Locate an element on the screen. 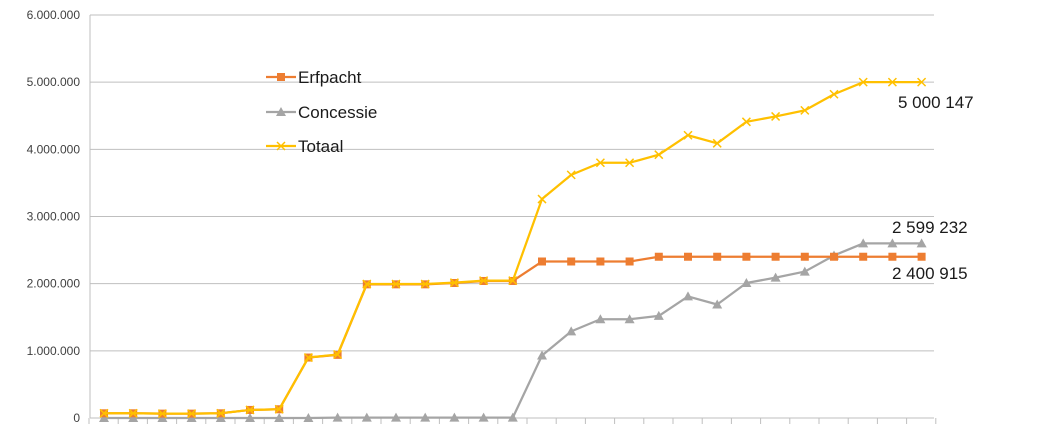  legend-item-totaal: Totaal is located at coordinates (304, 146).